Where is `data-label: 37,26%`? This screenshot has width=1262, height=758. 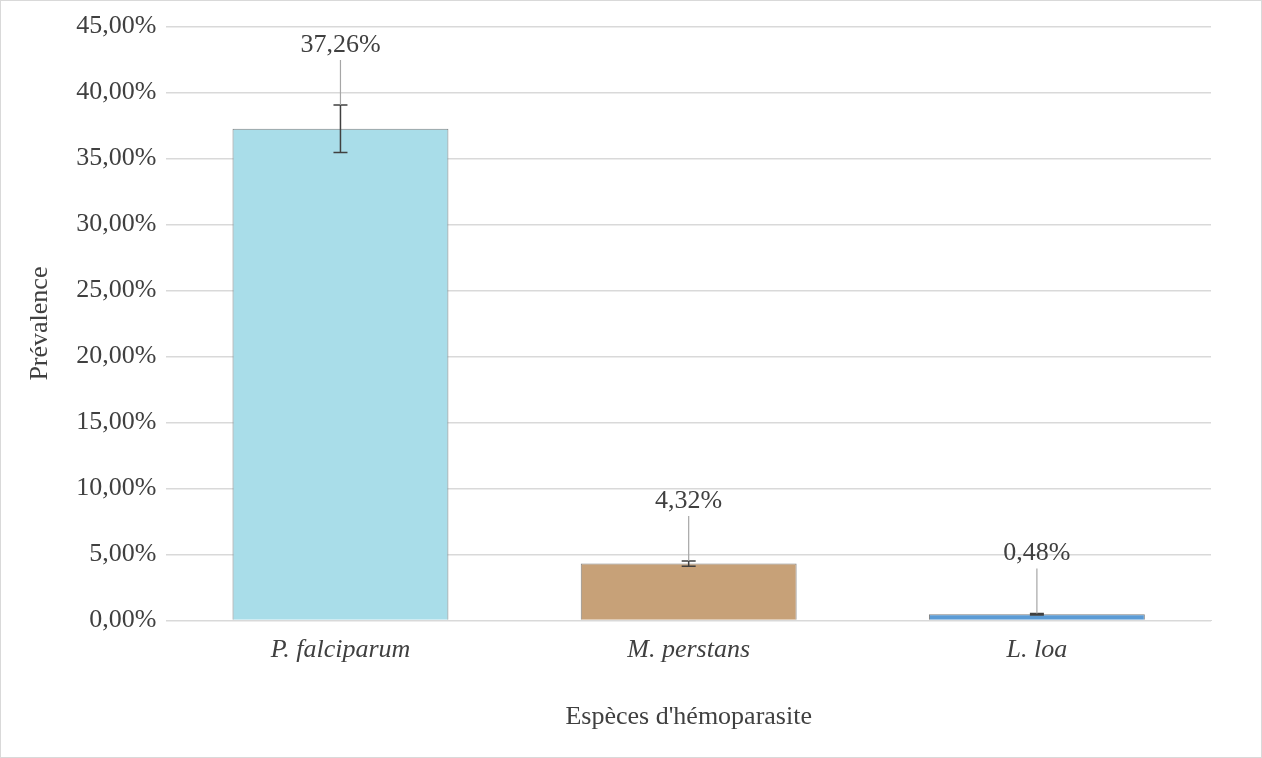 data-label: 37,26% is located at coordinates (340, 43).